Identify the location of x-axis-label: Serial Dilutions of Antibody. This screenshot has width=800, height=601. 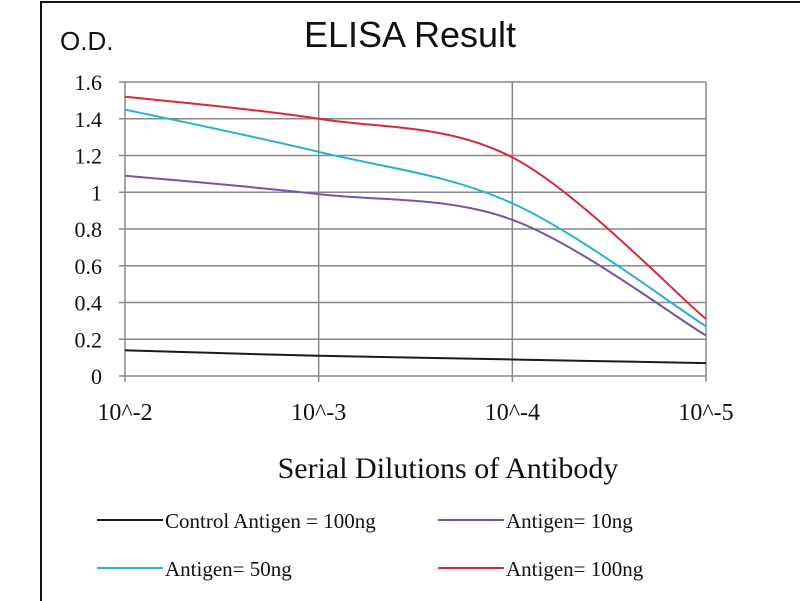
(448, 468).